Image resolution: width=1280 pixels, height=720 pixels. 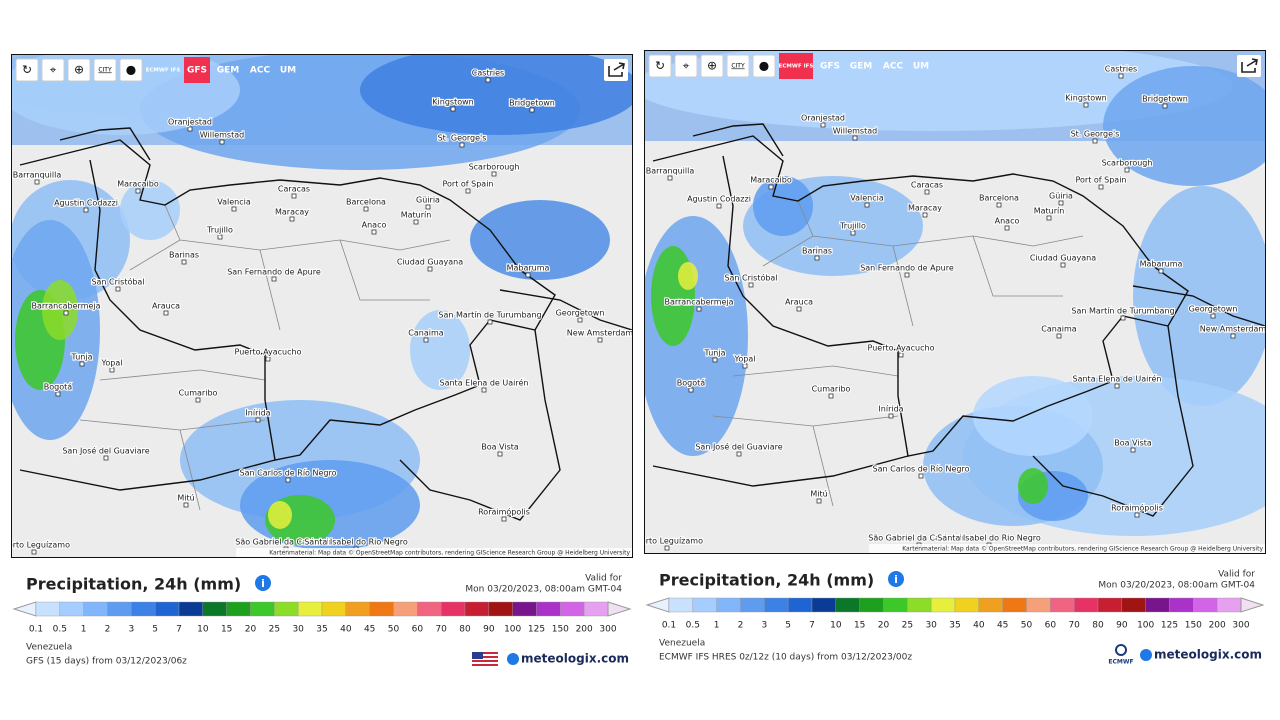 What do you see at coordinates (430, 262) in the screenshot?
I see `city-label: Ciudad Guayana` at bounding box center [430, 262].